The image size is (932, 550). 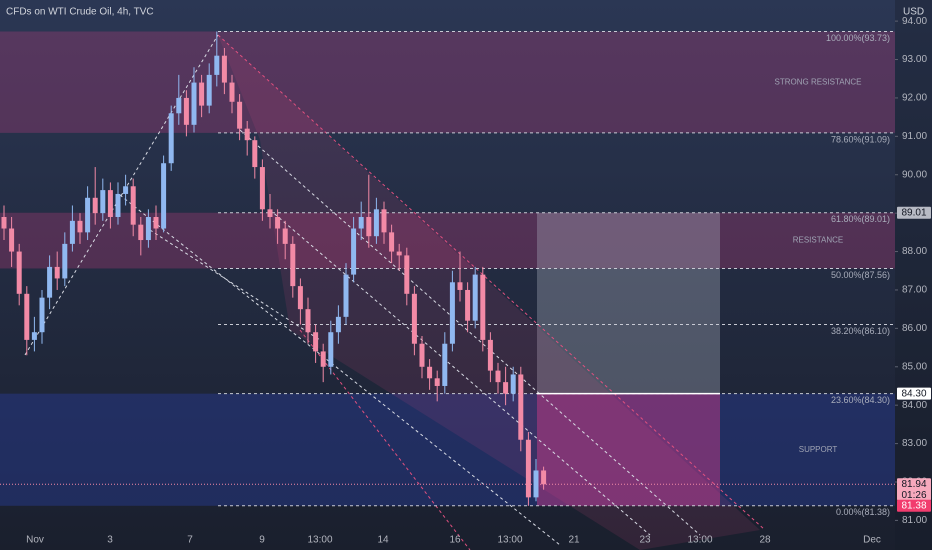 What do you see at coordinates (765, 540) in the screenshot?
I see `x-tick-label: 28` at bounding box center [765, 540].